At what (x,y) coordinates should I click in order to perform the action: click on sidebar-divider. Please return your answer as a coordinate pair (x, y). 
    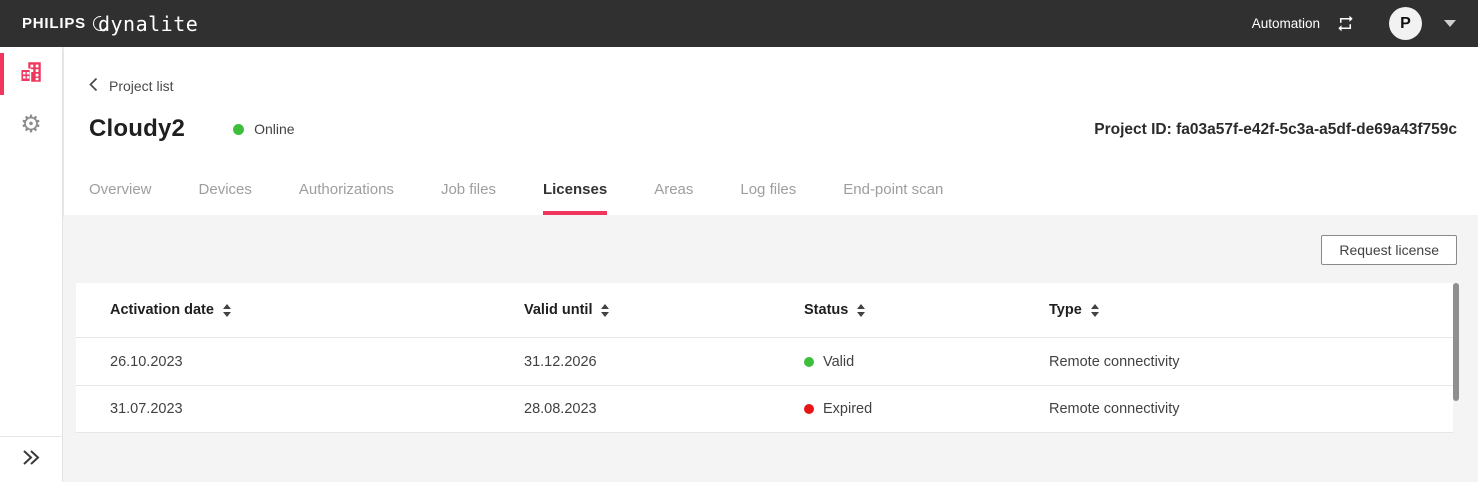
    Looking at the image, I should click on (31, 436).